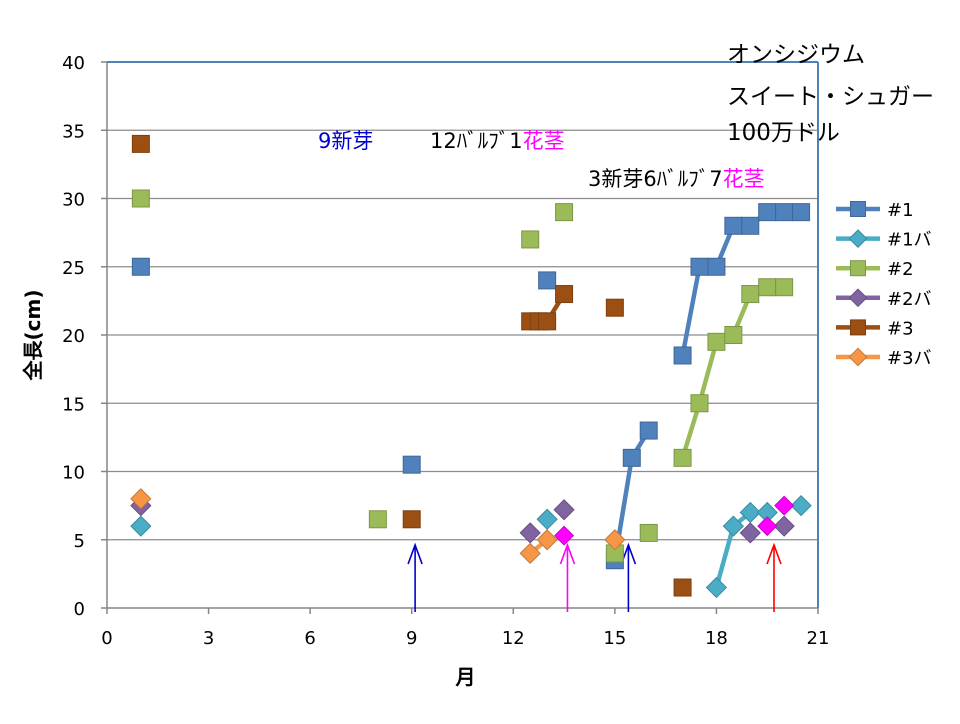  I want to click on annotation-part: 9新芽, so click(345, 141).